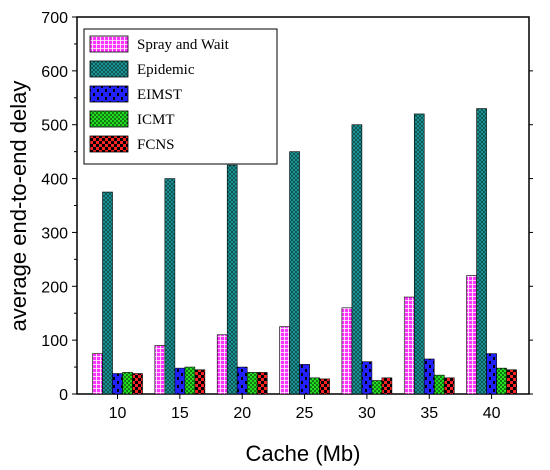 The height and width of the screenshot is (470, 550). I want to click on legend-label-eimst: EIMST, so click(159, 95).